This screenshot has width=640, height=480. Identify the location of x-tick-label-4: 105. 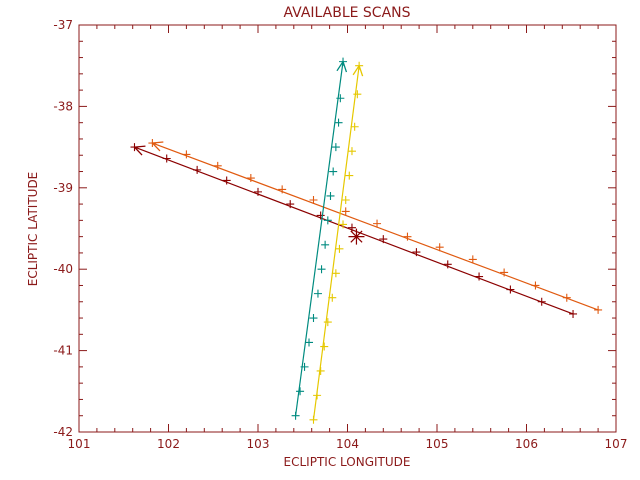
(437, 444).